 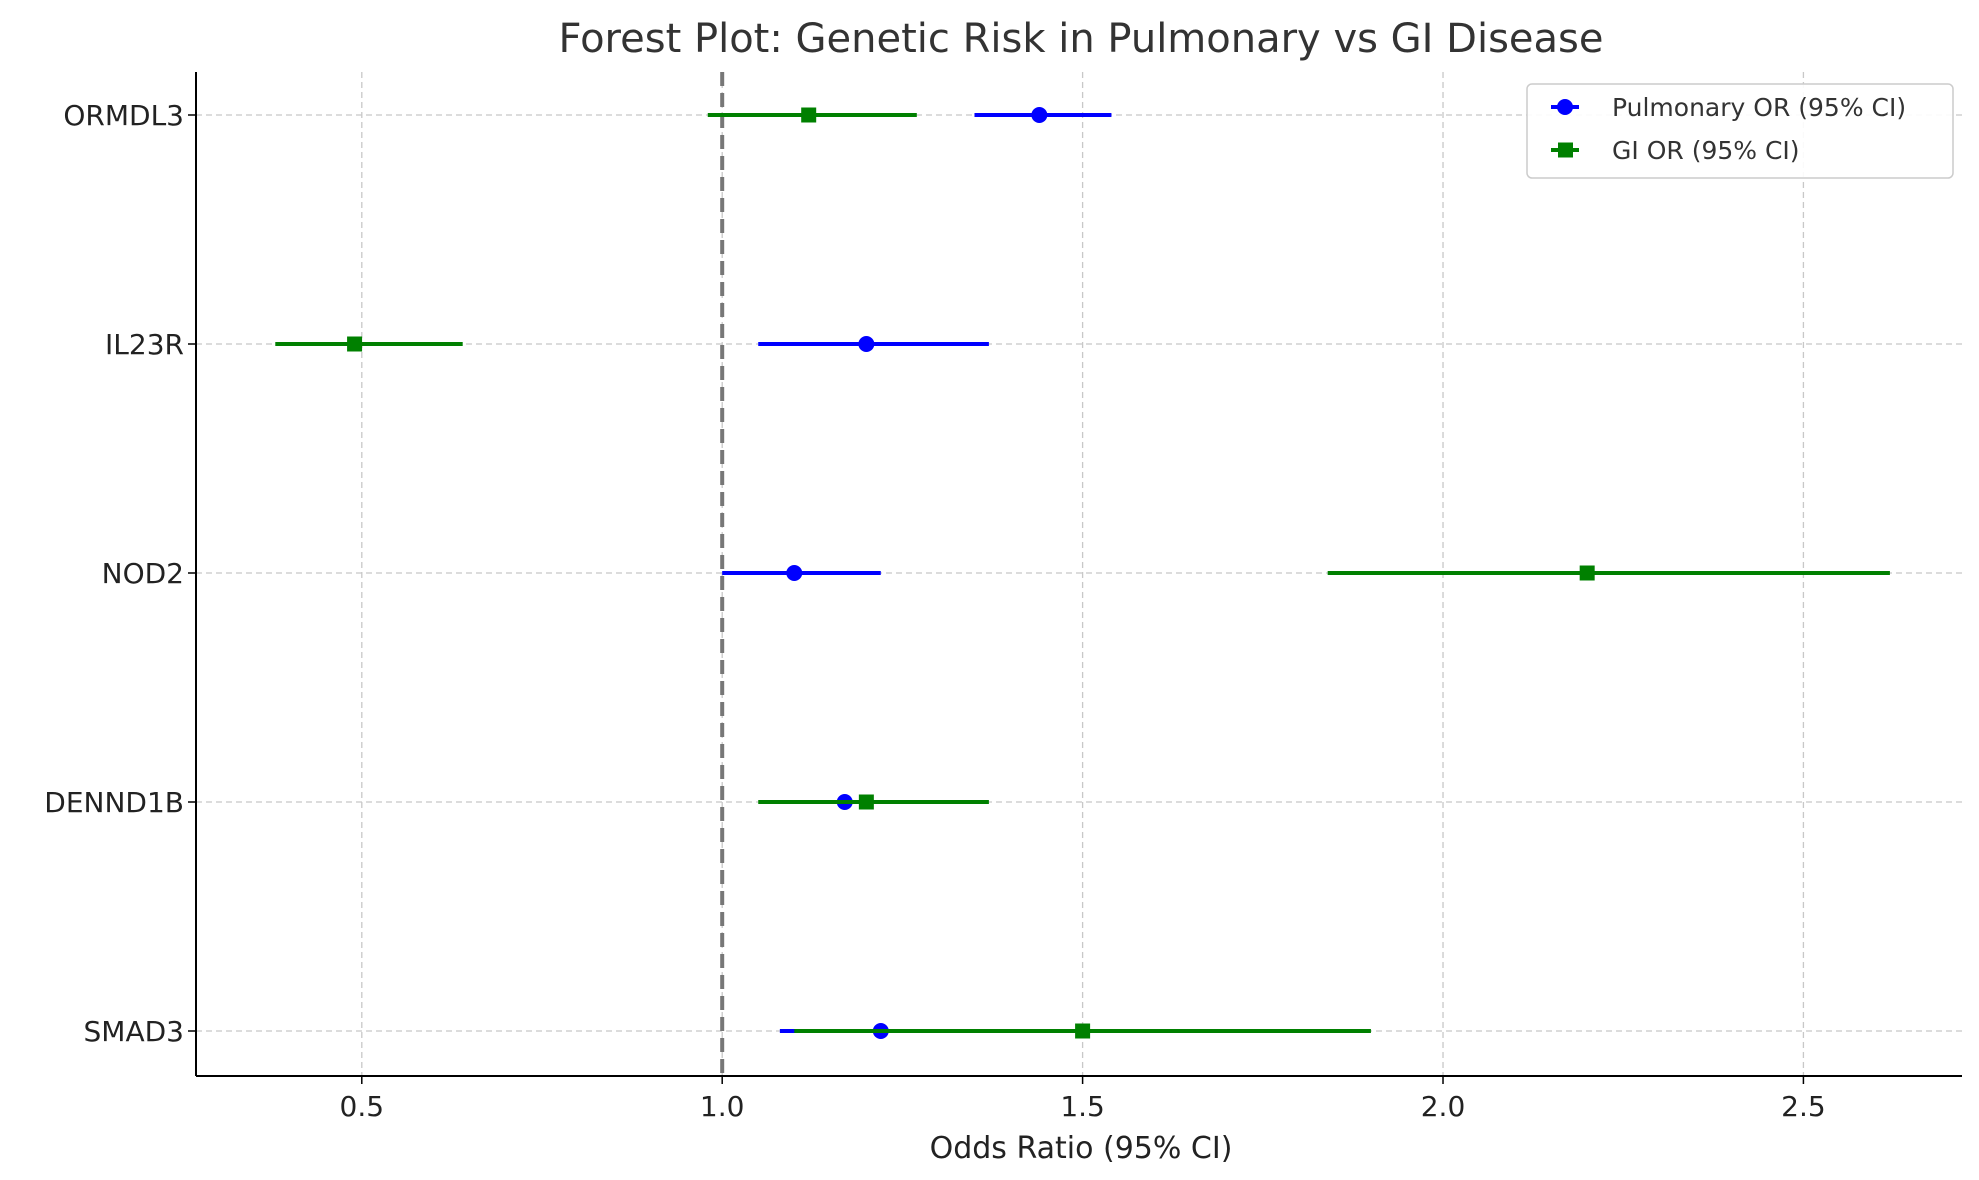 What do you see at coordinates (722, 1106) in the screenshot?
I see `x-tick-label: 1.0` at bounding box center [722, 1106].